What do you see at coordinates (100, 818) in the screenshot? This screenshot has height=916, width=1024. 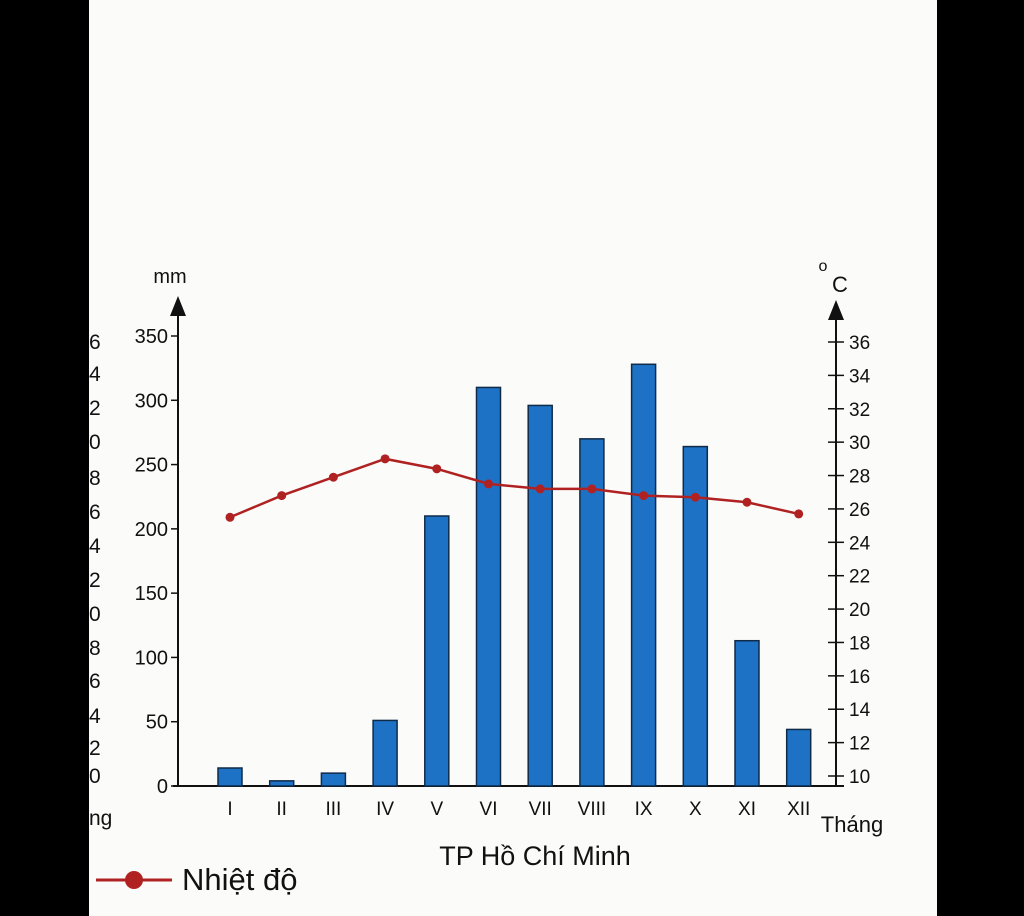 I see `cropped-label-fragment: ng` at bounding box center [100, 818].